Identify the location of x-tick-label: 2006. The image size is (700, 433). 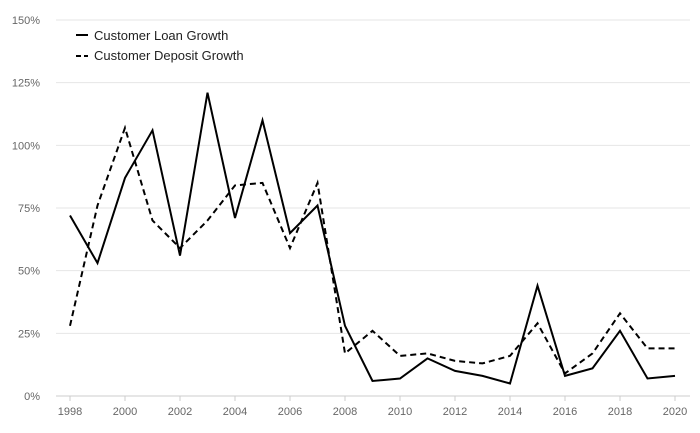
(290, 412).